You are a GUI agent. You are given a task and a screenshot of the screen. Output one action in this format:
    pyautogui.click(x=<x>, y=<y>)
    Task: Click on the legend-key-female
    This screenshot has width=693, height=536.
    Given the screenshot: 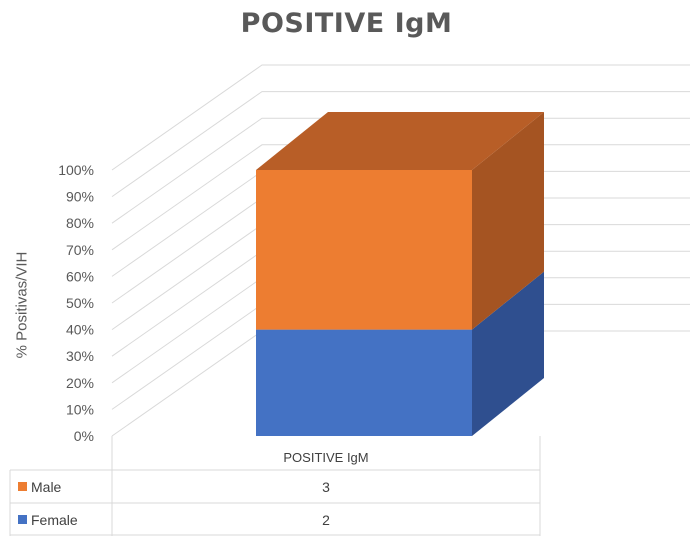 What is the action you would take?
    pyautogui.click(x=22, y=519)
    